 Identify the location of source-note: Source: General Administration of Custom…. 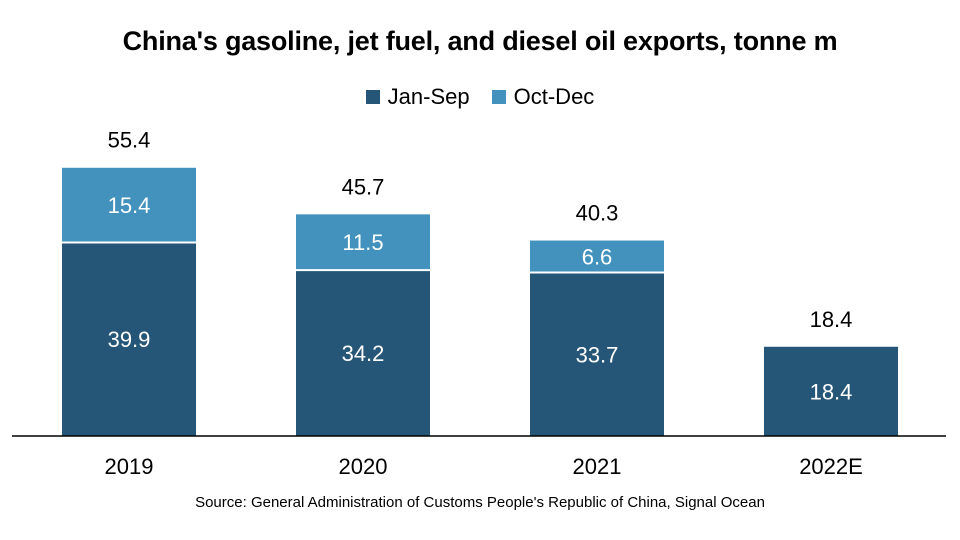
(480, 502).